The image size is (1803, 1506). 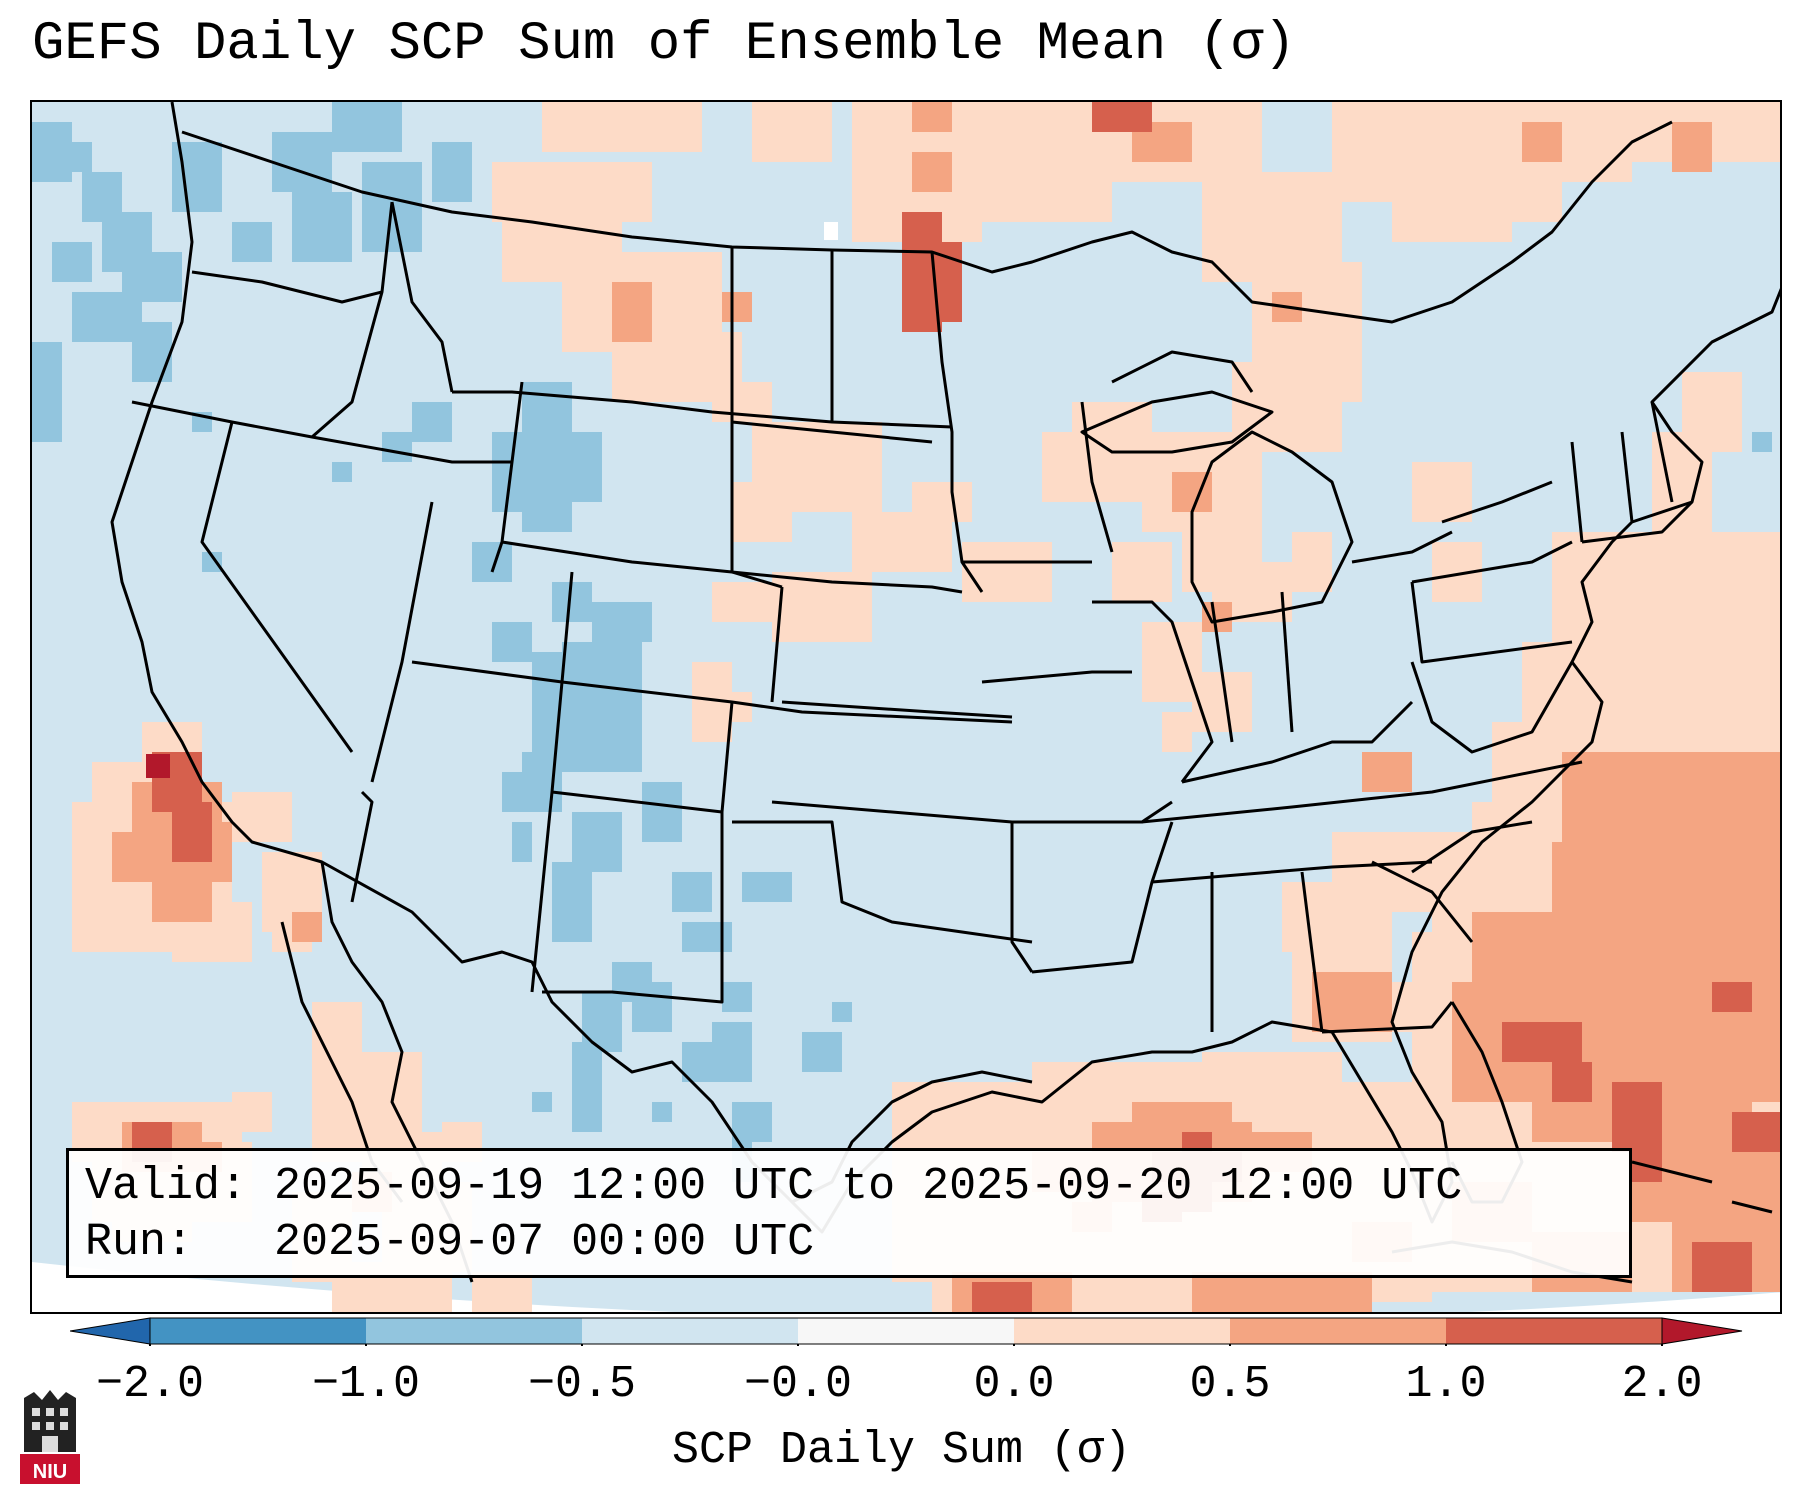 What do you see at coordinates (582, 1384) in the screenshot?
I see `colorbar-tick-label: −0.5` at bounding box center [582, 1384].